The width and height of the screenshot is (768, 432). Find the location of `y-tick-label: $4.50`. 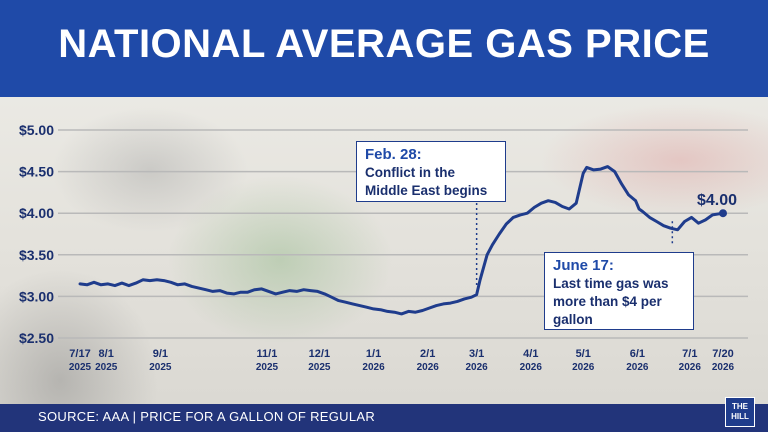

y-tick-label: $4.50 is located at coordinates (36, 172).